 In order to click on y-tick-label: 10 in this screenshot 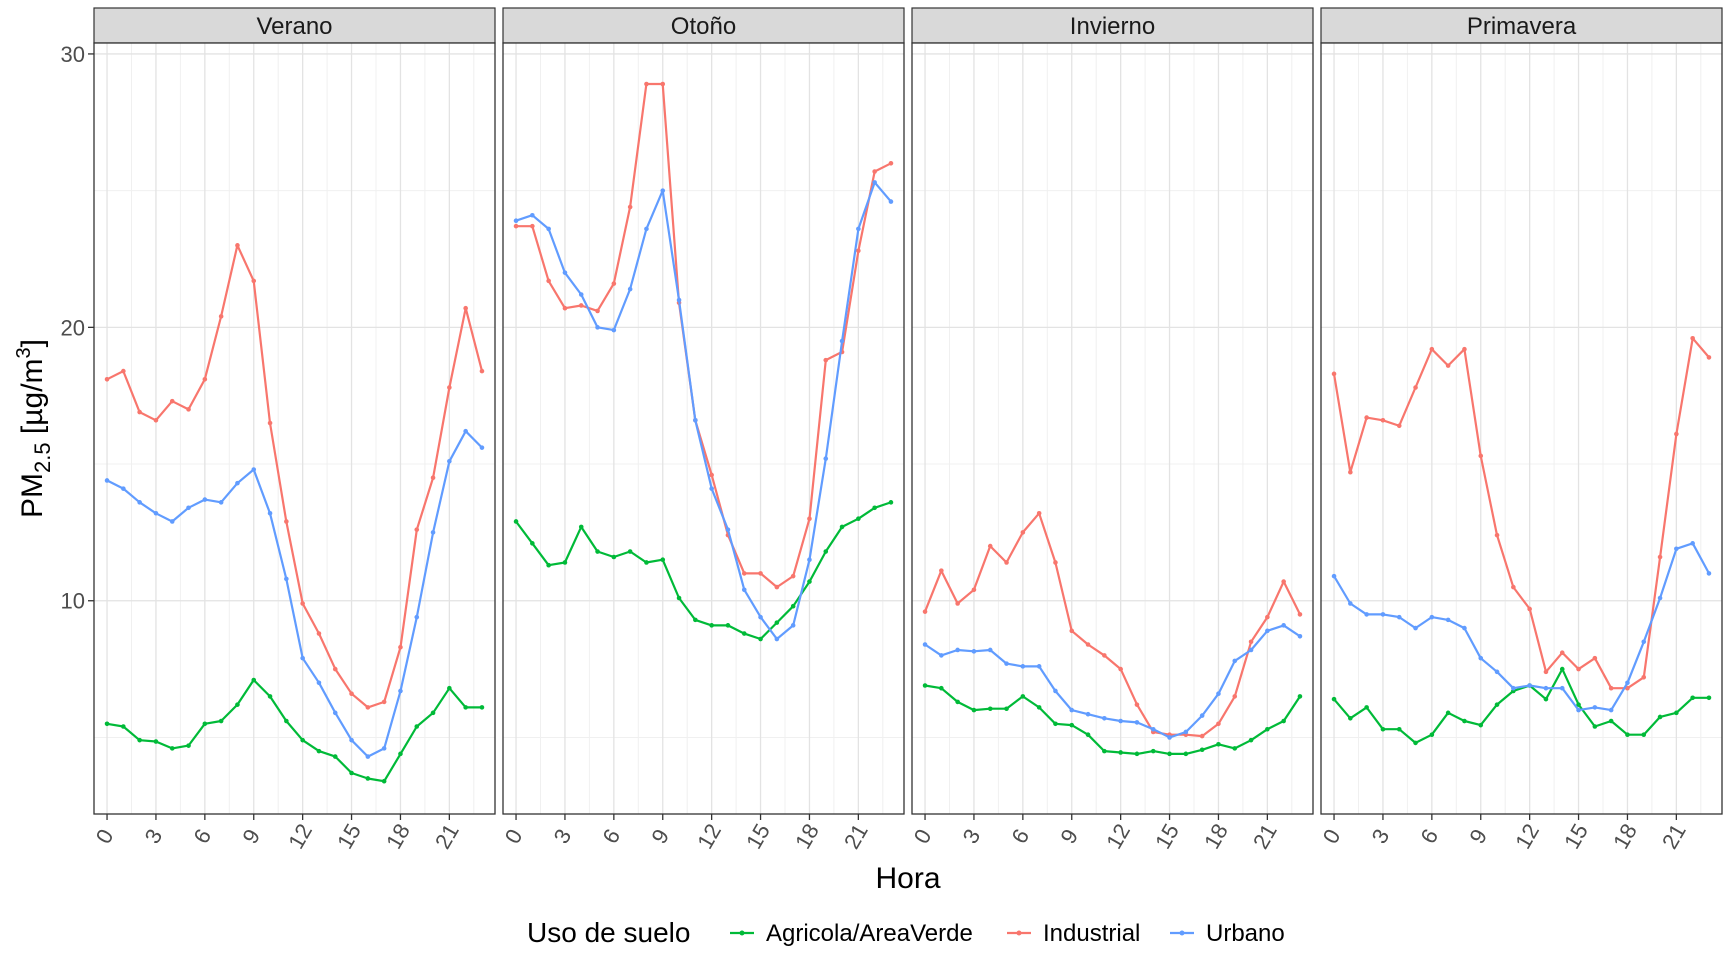, I will do `click(73, 601)`.